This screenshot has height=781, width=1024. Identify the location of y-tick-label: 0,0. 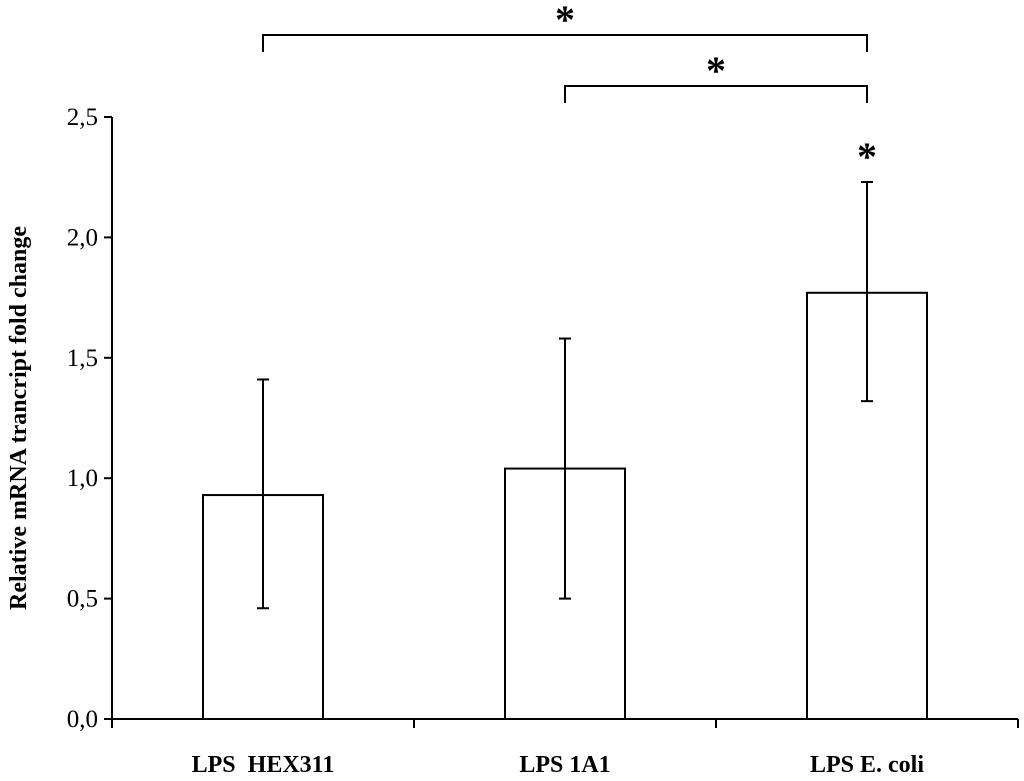
(82, 719).